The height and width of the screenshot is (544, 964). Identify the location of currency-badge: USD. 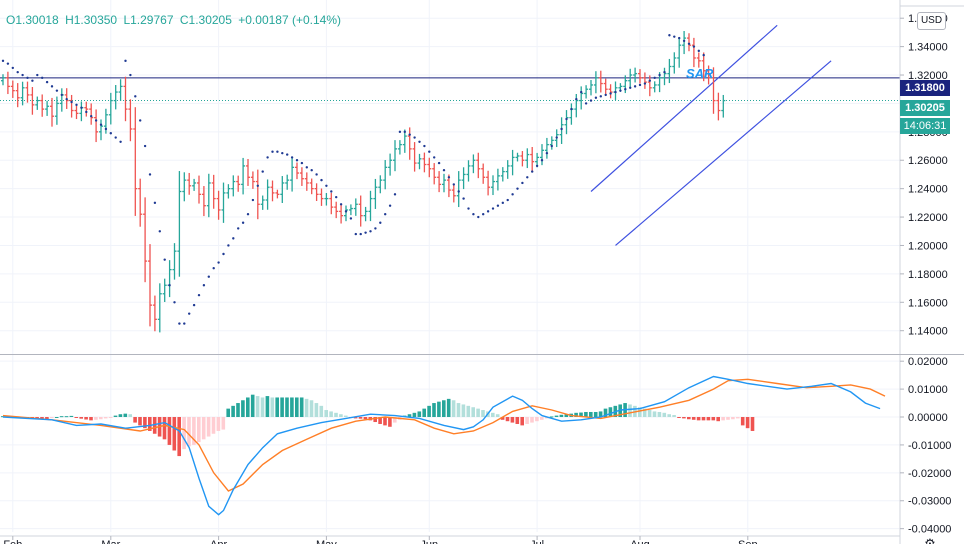
(931, 21).